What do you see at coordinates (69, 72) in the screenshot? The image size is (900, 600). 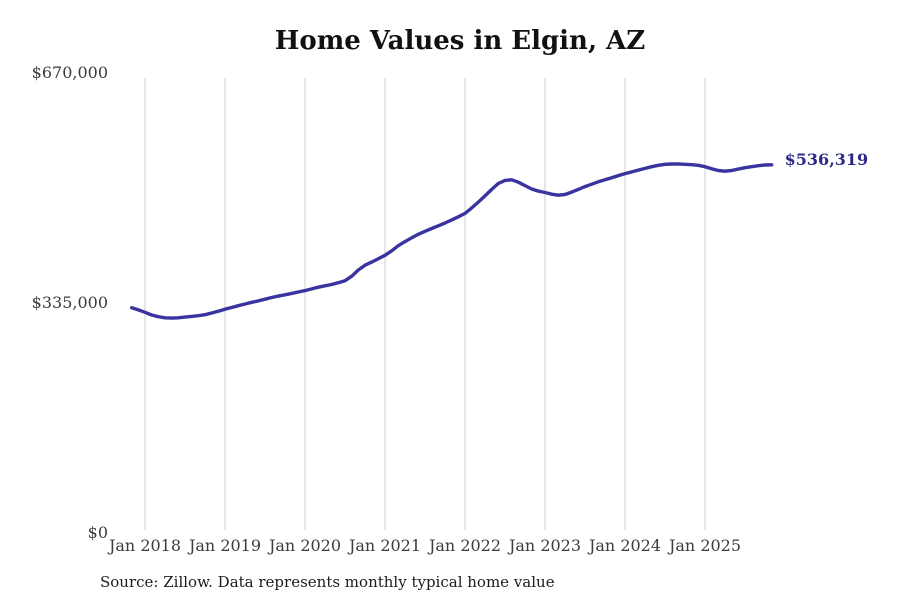 I see `y-tick-label-0: $670,000` at bounding box center [69, 72].